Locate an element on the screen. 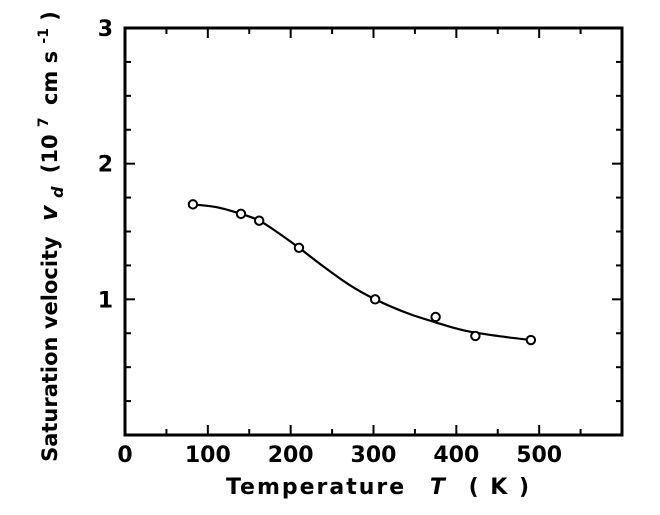  y-axis-title: Saturation velocity v d (10 7 cm s -1 ) is located at coordinates (48, 236).